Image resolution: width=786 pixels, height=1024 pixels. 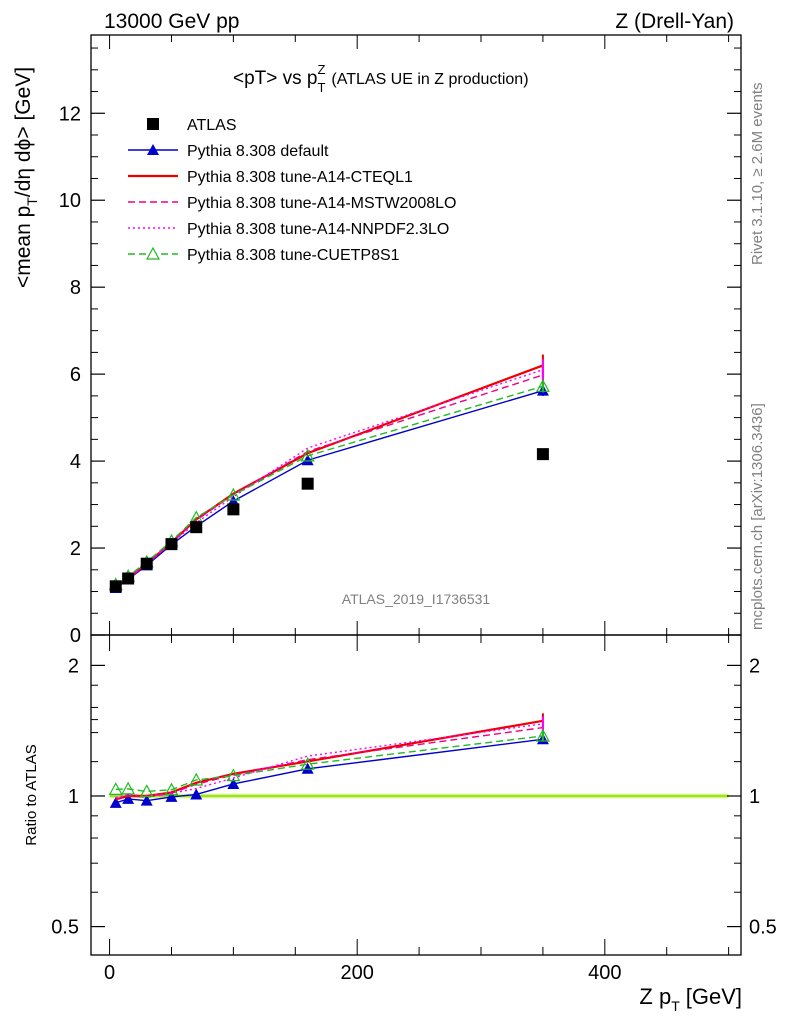 What do you see at coordinates (322, 87) in the screenshot?
I see `plot-title-sub: T` at bounding box center [322, 87].